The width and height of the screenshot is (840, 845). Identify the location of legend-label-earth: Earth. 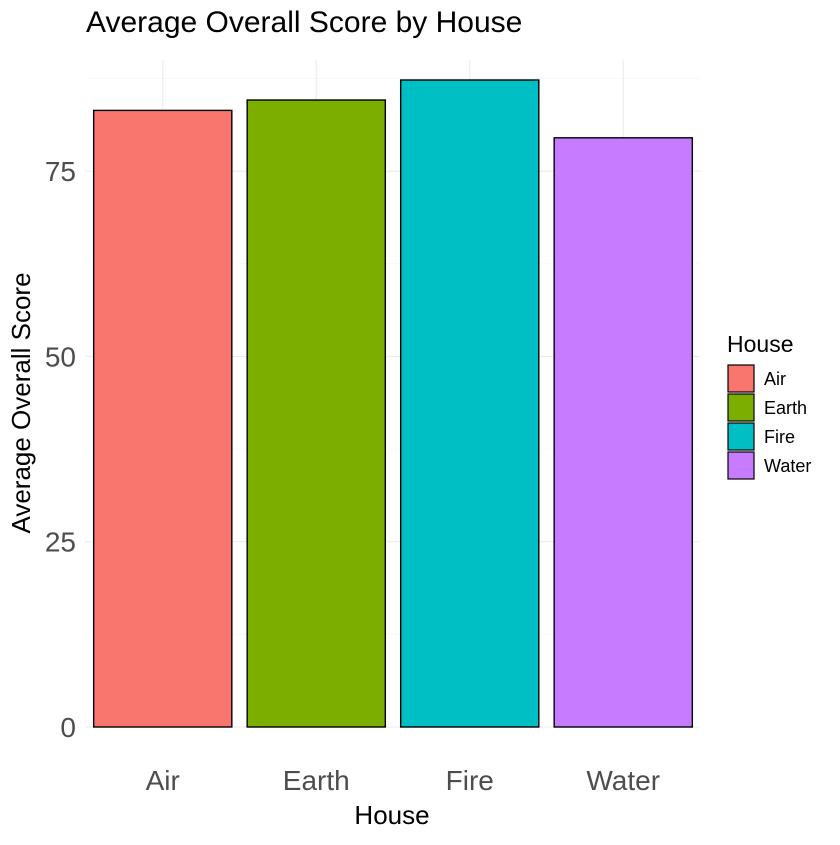
(785, 408).